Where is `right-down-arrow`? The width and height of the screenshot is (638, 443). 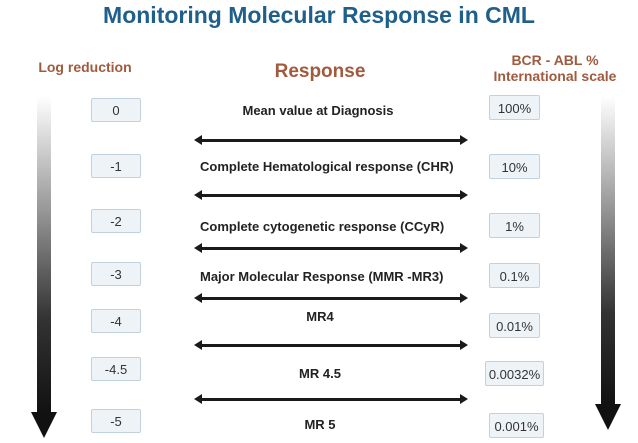
right-down-arrow is located at coordinates (608, 263).